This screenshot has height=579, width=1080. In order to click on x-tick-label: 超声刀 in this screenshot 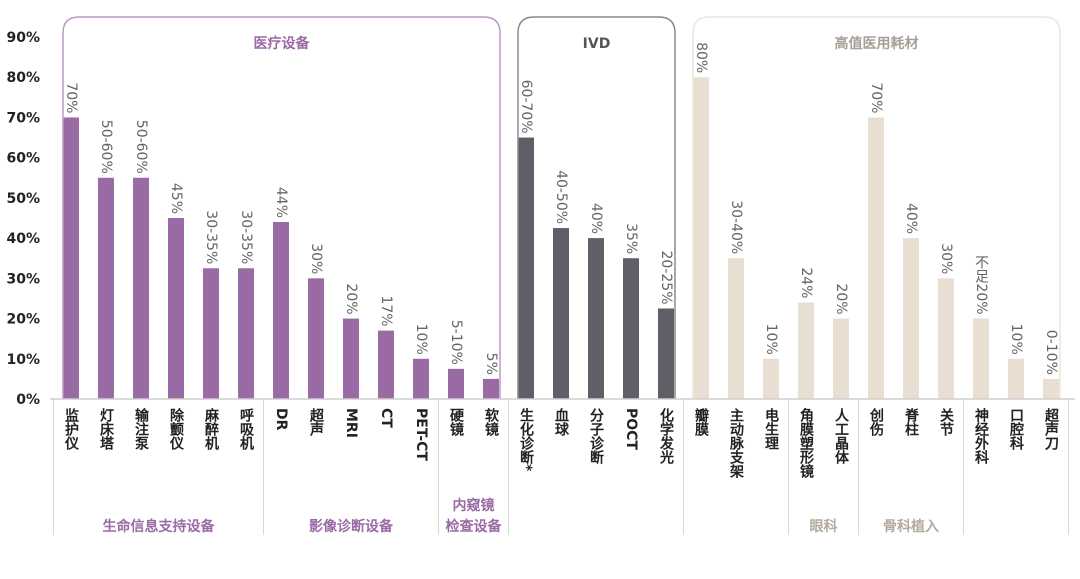, I will do `click(1051, 429)`.